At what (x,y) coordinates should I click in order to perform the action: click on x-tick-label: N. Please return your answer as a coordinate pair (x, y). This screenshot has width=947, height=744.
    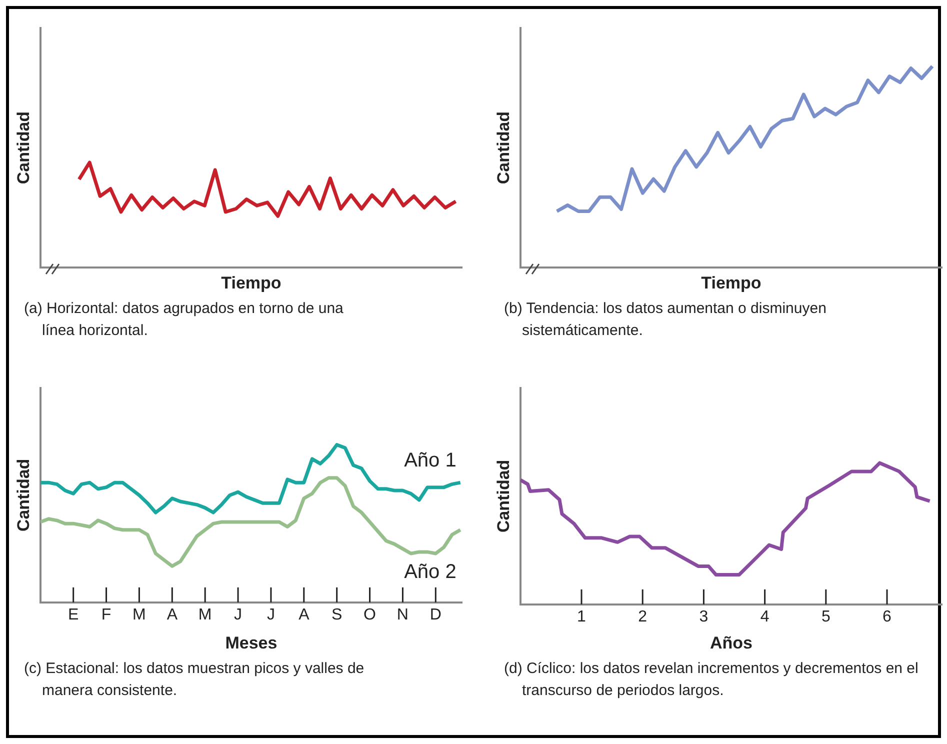
    Looking at the image, I should click on (402, 615).